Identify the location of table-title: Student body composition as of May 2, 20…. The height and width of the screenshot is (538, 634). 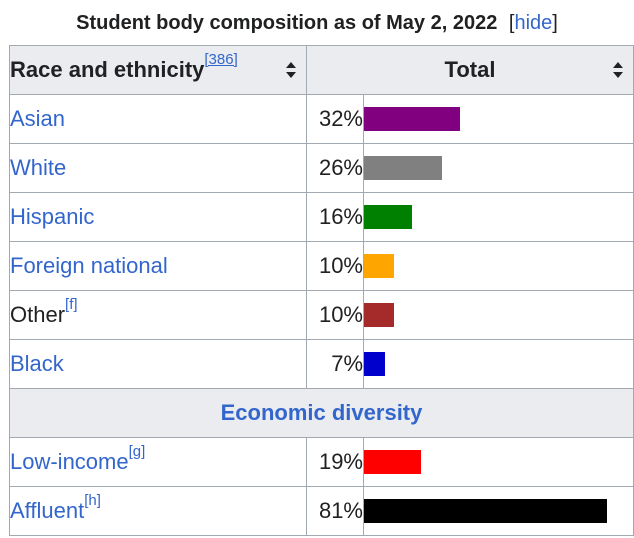
(287, 23).